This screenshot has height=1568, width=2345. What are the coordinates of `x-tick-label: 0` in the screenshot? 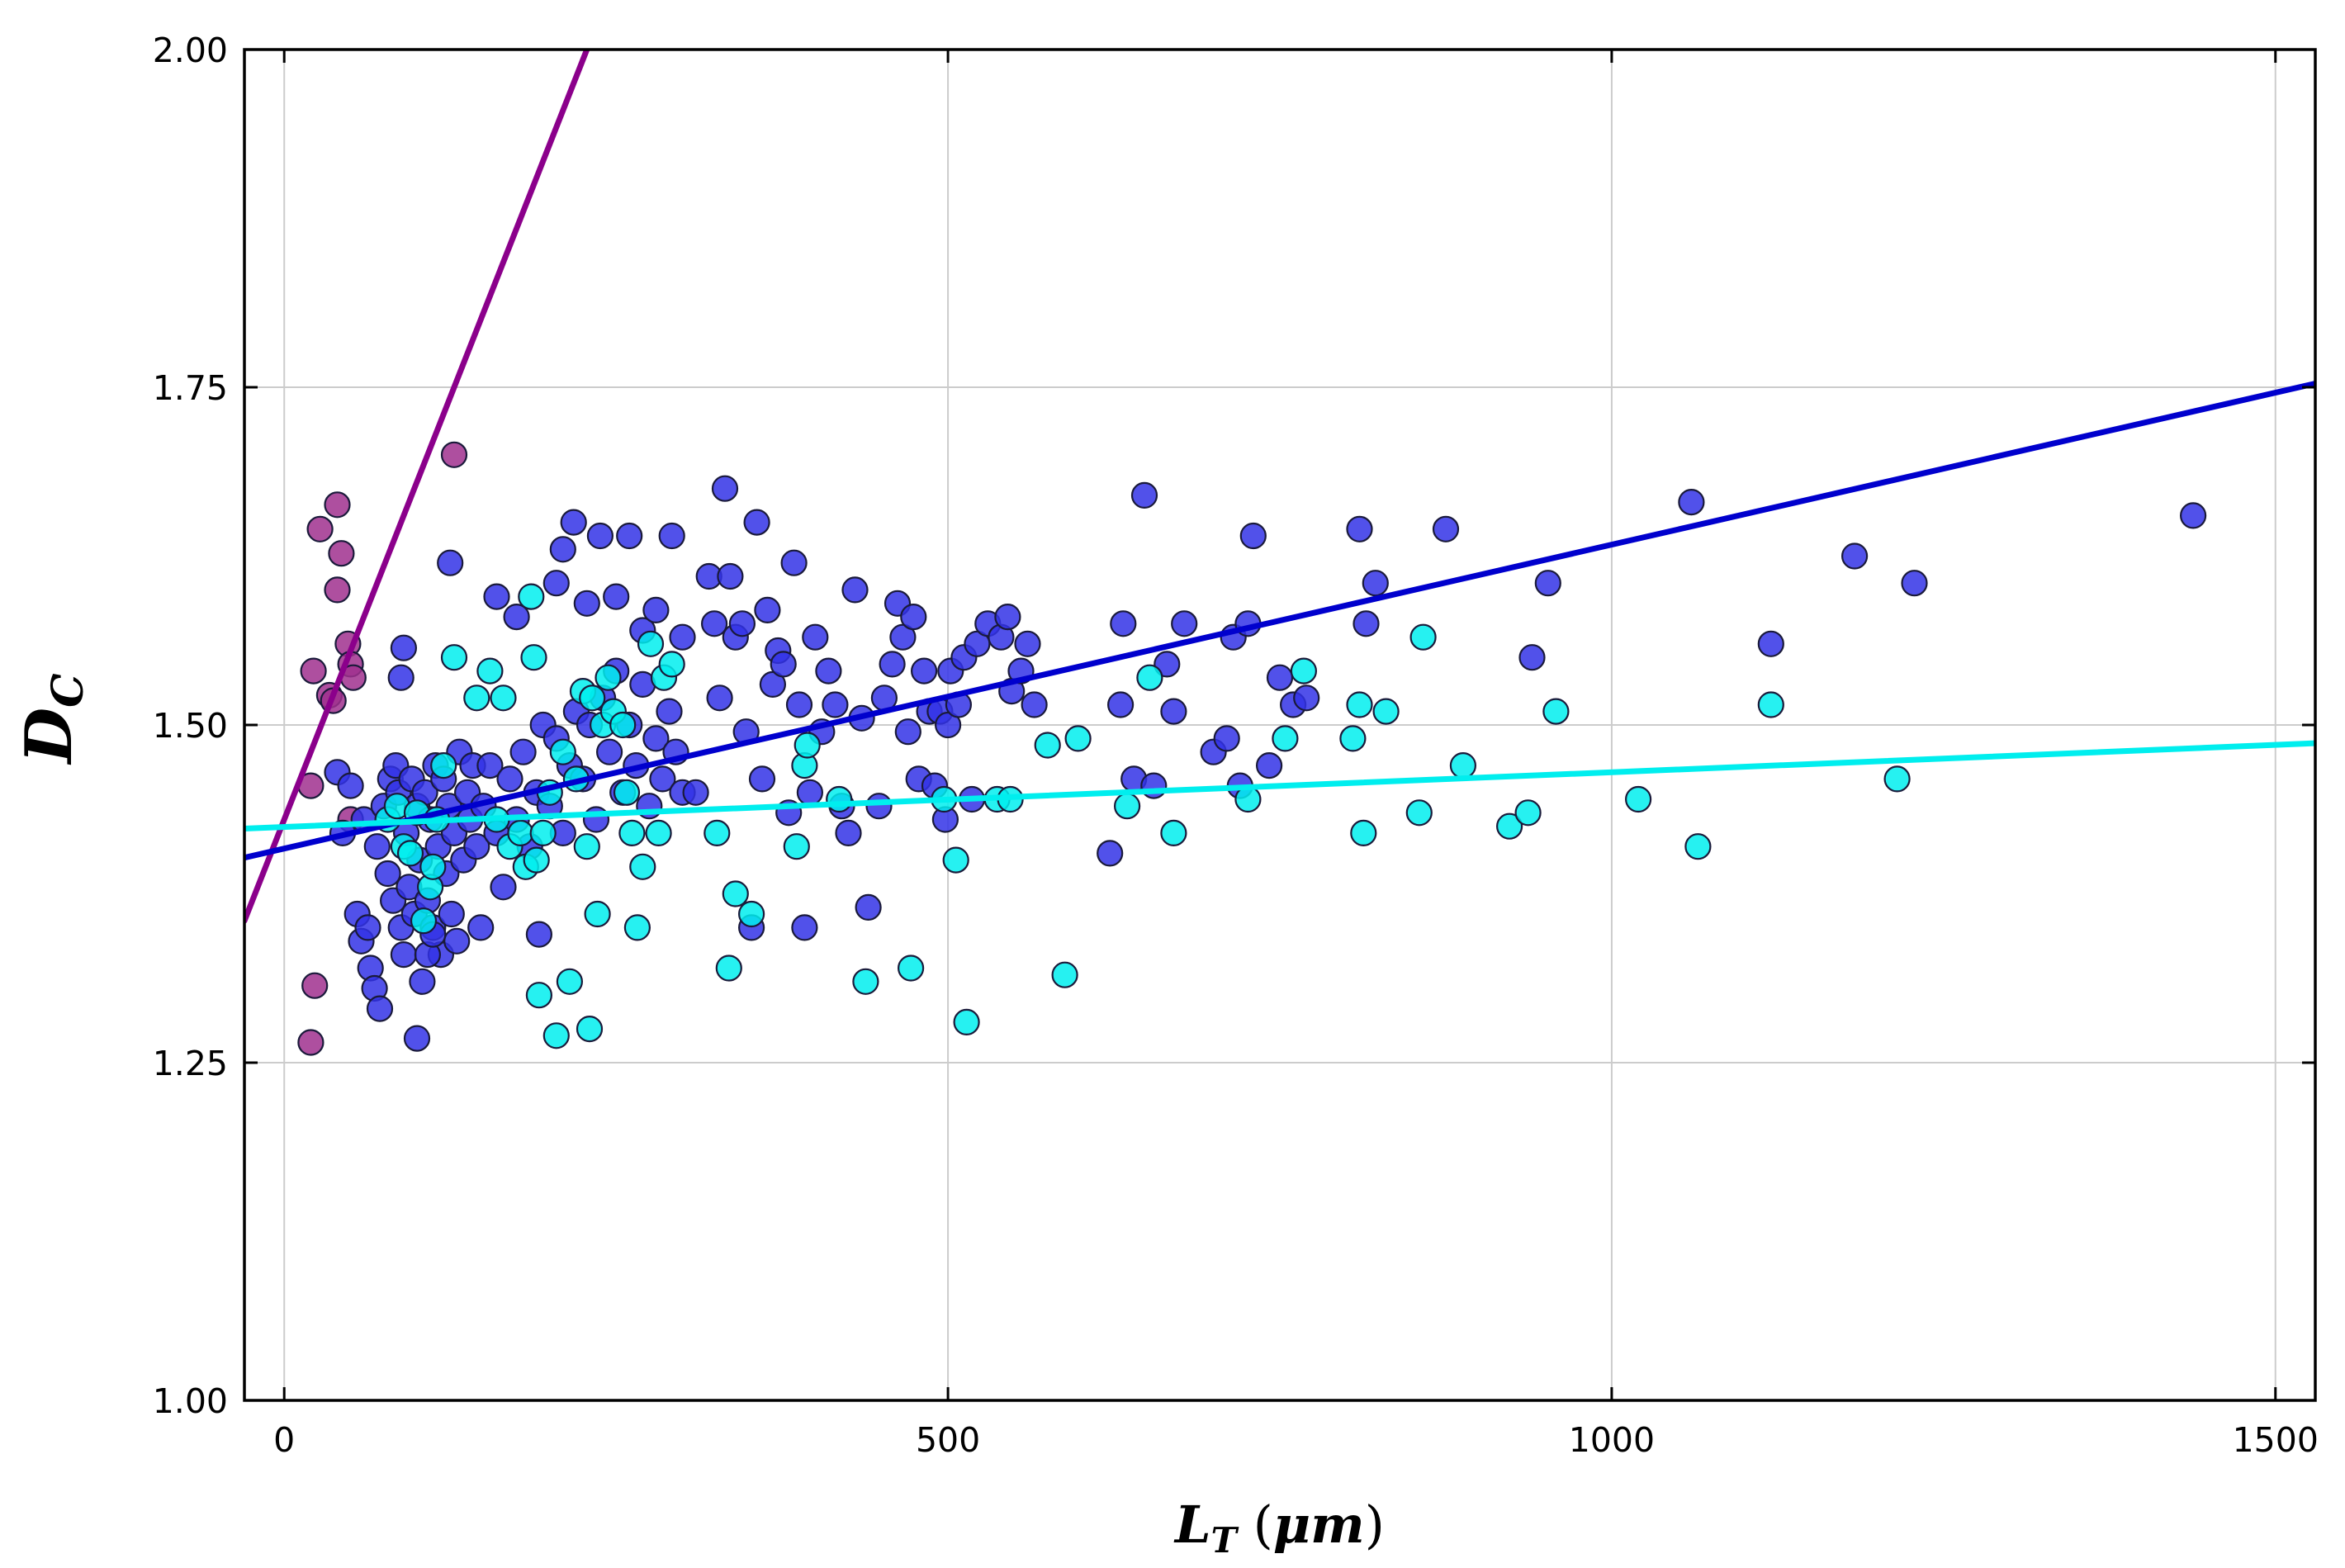 It's located at (284, 1440).